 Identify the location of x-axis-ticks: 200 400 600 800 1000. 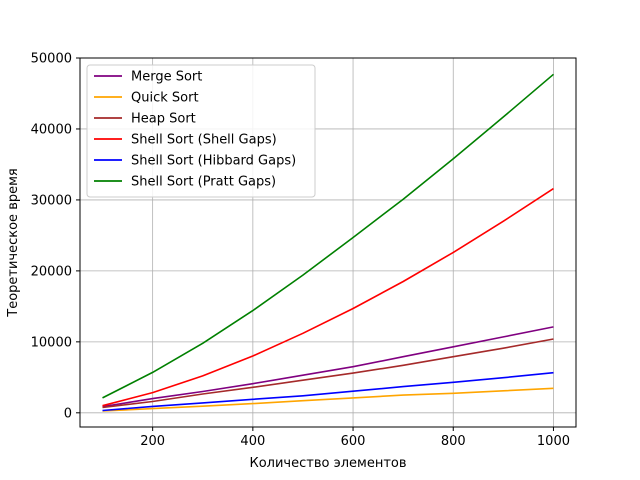
(355, 438).